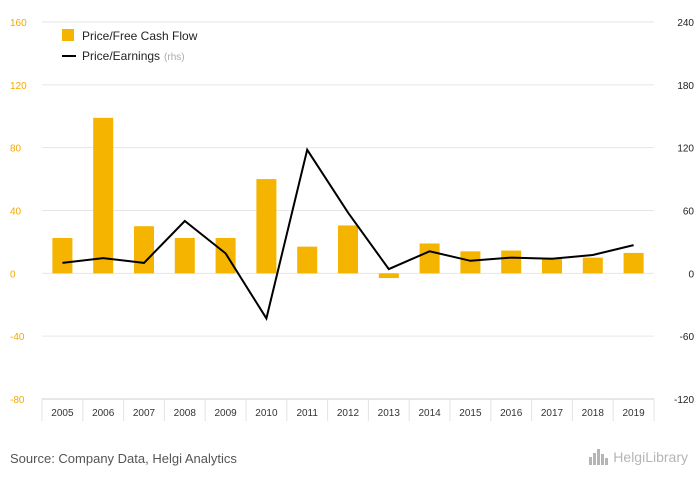  I want to click on y-right-tick-label: 240, so click(685, 23).